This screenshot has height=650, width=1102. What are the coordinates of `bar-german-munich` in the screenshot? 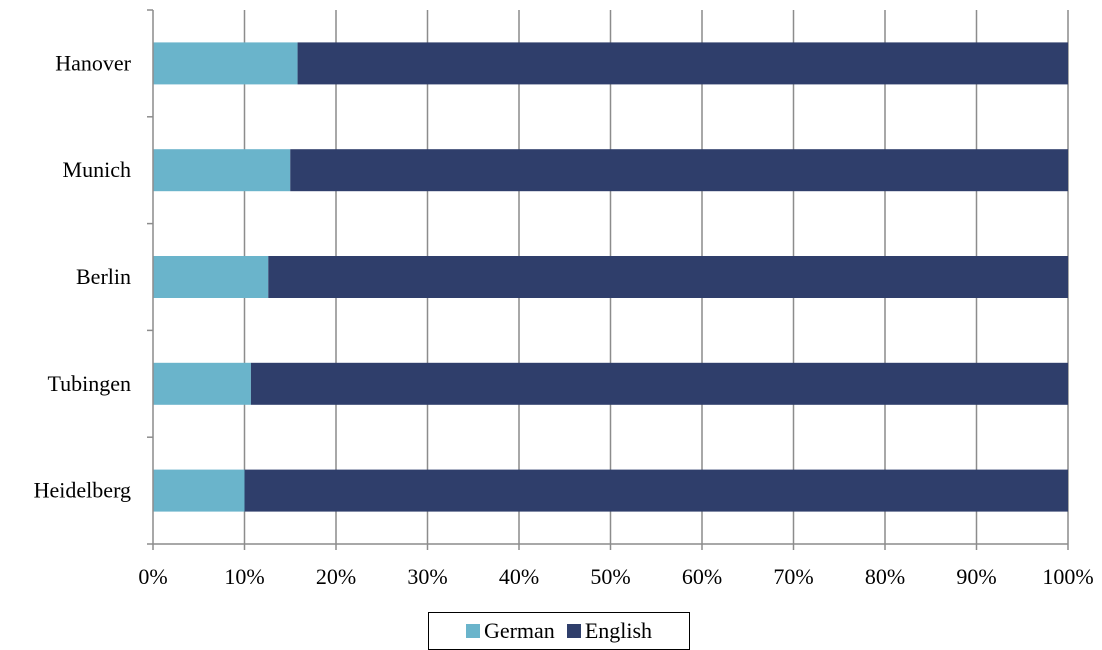 It's located at (222, 170).